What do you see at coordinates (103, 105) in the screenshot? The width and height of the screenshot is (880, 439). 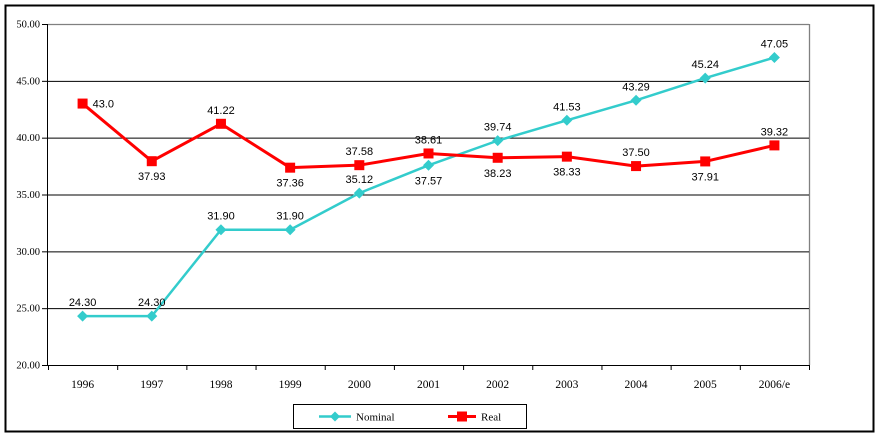 I see `data-label-real-1996: 43.0` at bounding box center [103, 105].